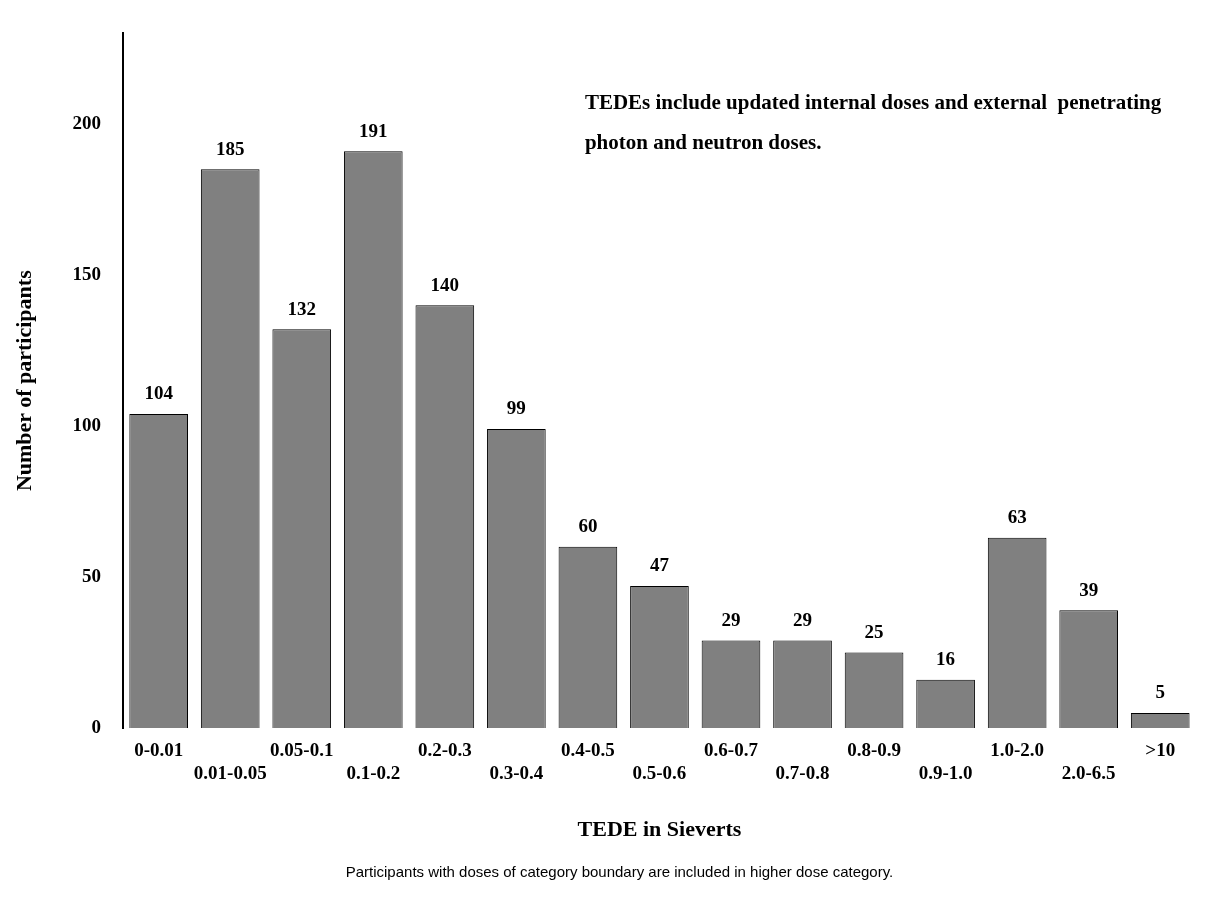  What do you see at coordinates (1160, 750) in the screenshot?
I see `x-tick-label: >10` at bounding box center [1160, 750].